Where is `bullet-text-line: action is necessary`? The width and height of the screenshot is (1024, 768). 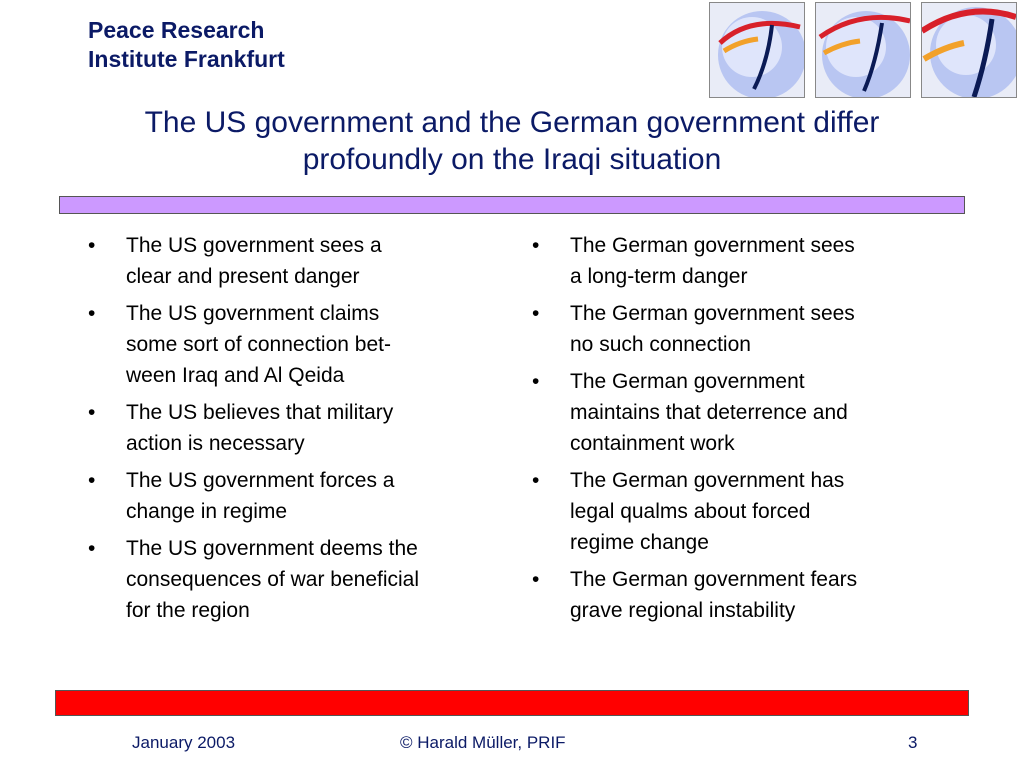
bullet-text-line: action is necessary is located at coordinates (215, 443).